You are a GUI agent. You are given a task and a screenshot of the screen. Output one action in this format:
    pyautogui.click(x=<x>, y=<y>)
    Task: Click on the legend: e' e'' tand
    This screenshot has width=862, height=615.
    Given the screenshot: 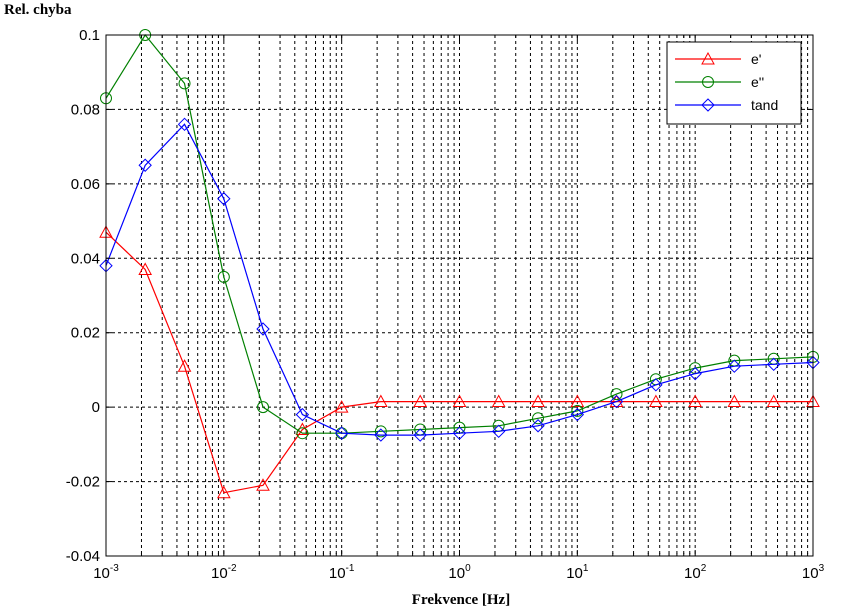 What is the action you would take?
    pyautogui.click(x=734, y=83)
    